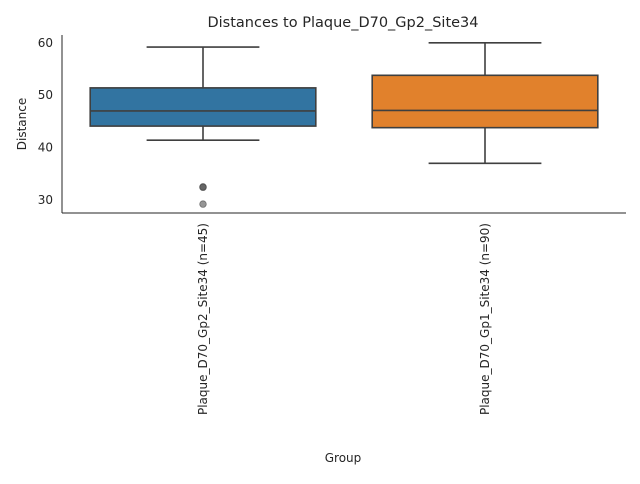 The image size is (640, 484). What do you see at coordinates (343, 458) in the screenshot?
I see `x-axis-label: Group` at bounding box center [343, 458].